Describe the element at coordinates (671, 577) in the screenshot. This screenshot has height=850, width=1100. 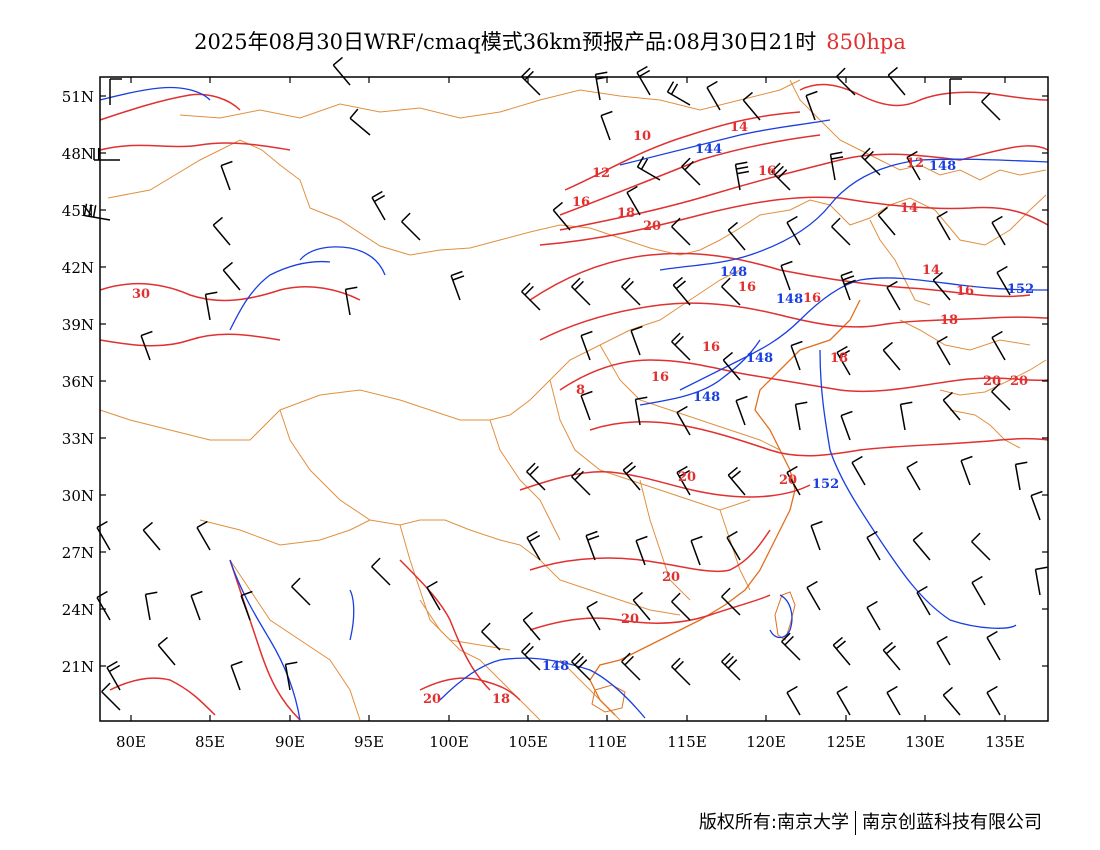
I see `temp-label-23: 20` at that location.